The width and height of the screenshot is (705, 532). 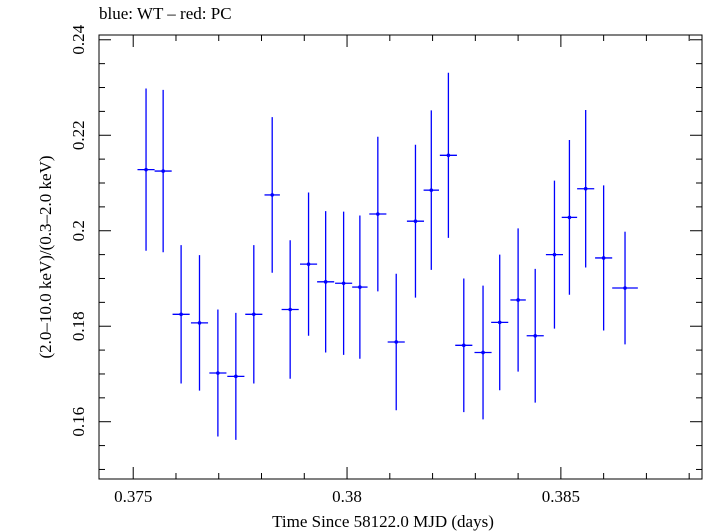 I want to click on y-tick-label: 0.22, so click(x=78, y=135).